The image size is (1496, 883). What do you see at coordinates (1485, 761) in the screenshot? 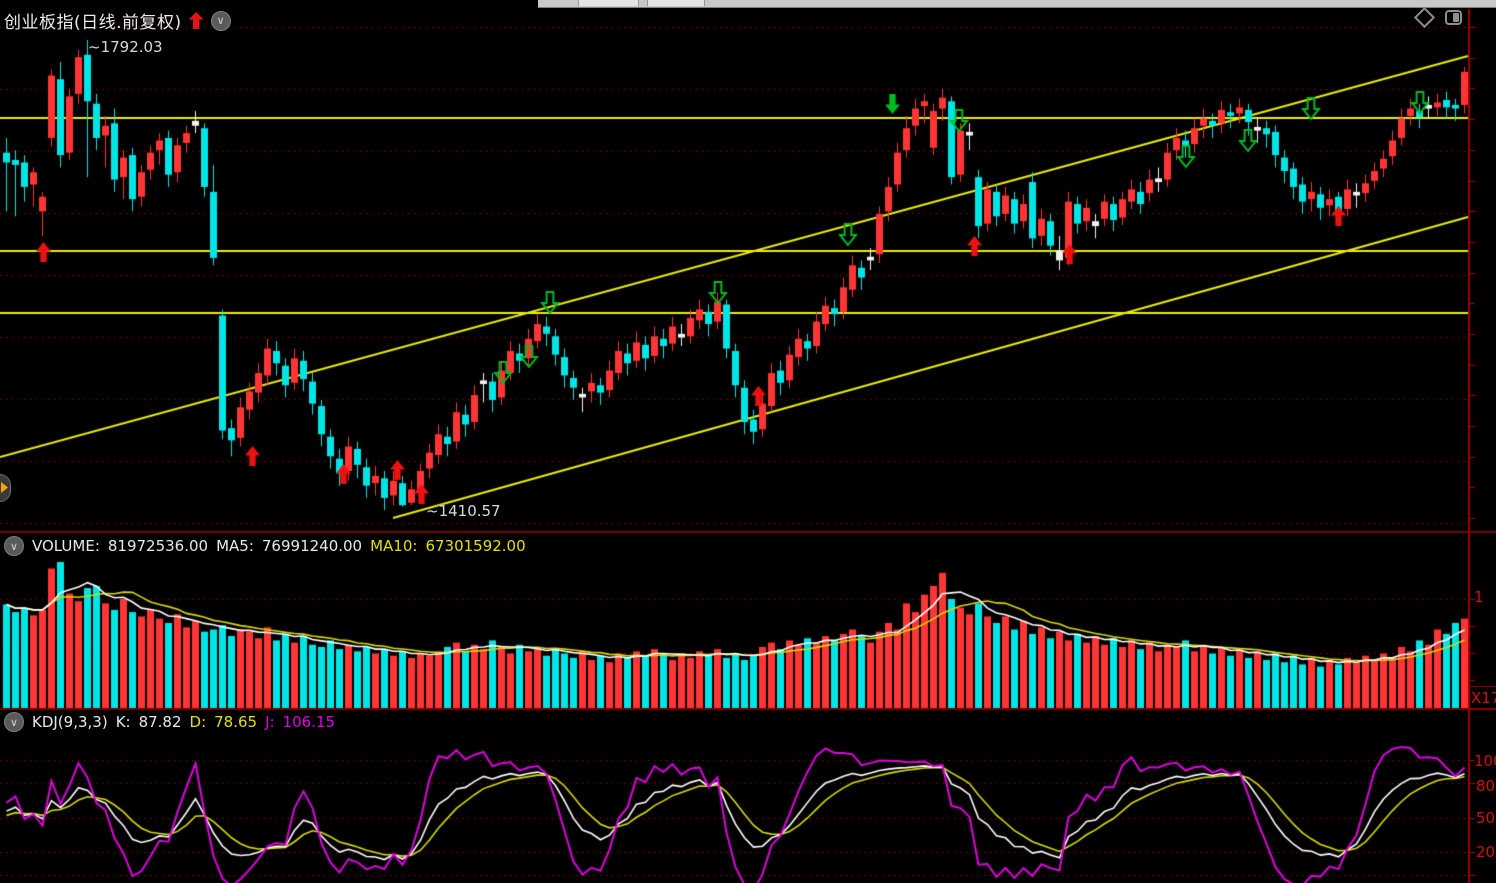
I see `kdj-axis-100: 100` at bounding box center [1485, 761].